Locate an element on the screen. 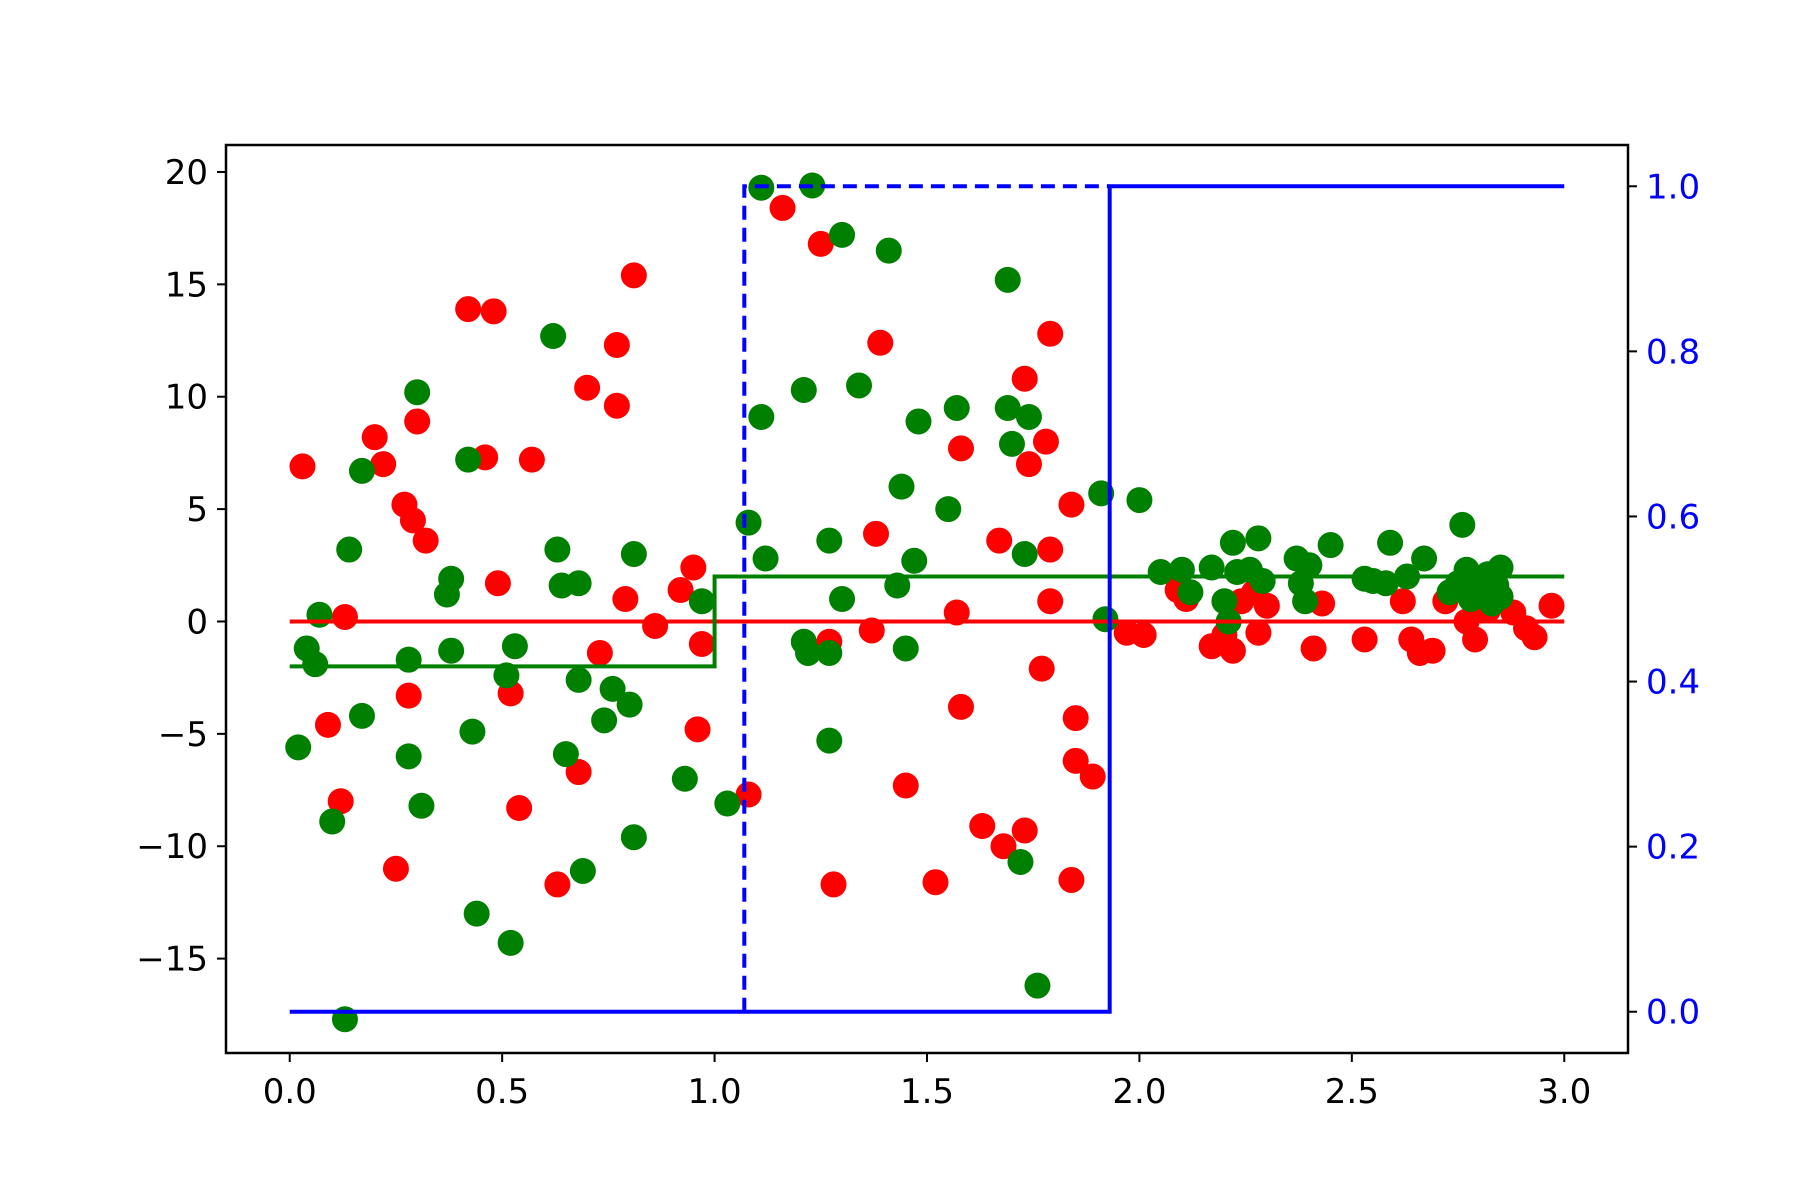 This screenshot has height=1200, width=1800. y2-tick-label: 0.8 is located at coordinates (1673, 352).